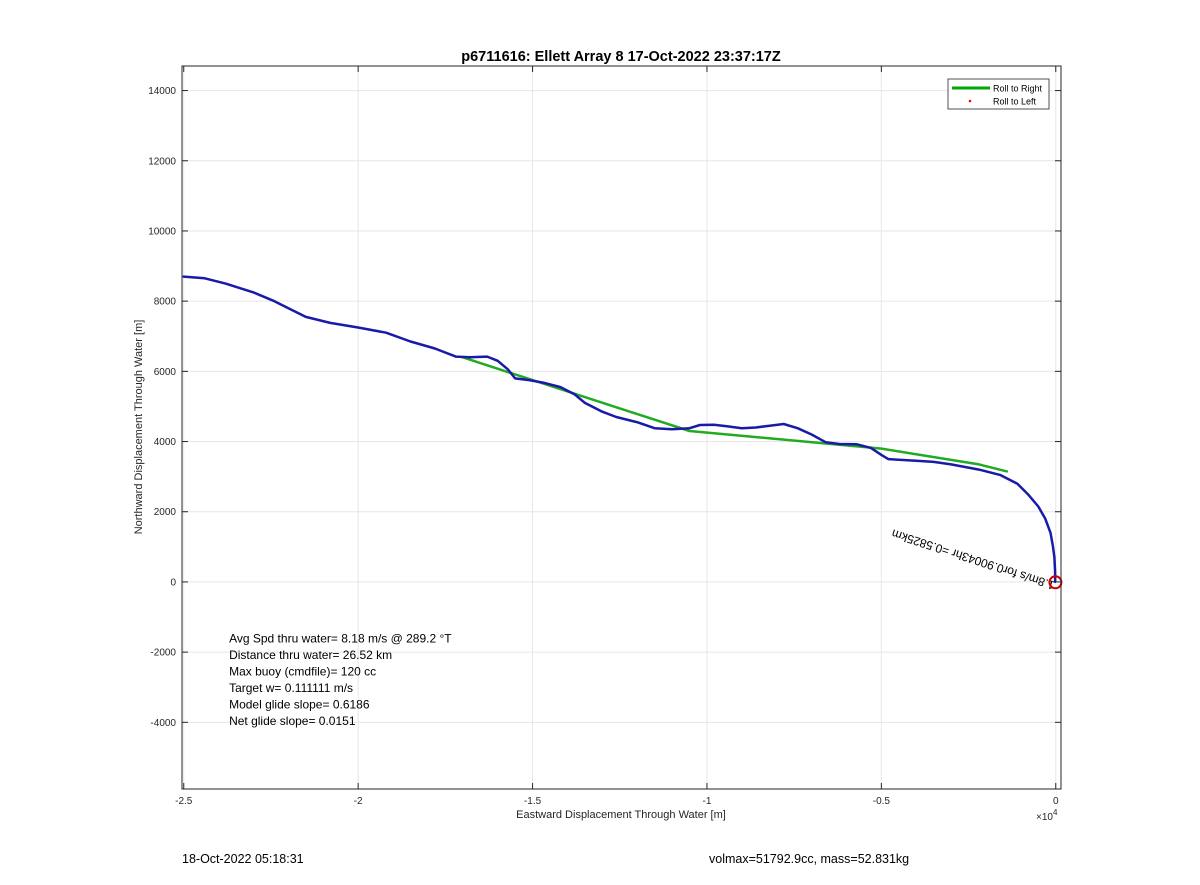  What do you see at coordinates (1056, 801) in the screenshot?
I see `x-tick-label: 0` at bounding box center [1056, 801].